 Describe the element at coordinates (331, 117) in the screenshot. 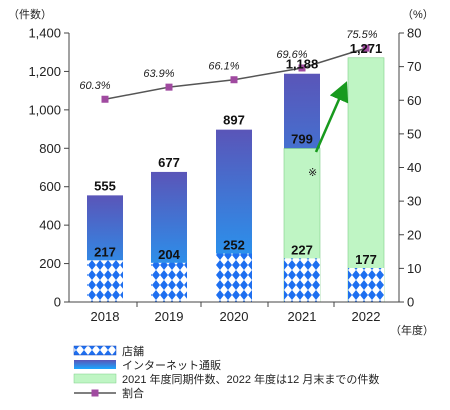

I see `growth-arrow` at that location.